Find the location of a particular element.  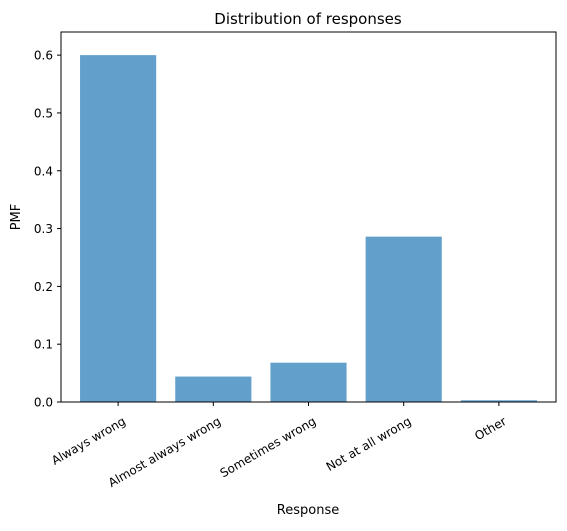

y-tick-label: 0.3 is located at coordinates (43, 229).